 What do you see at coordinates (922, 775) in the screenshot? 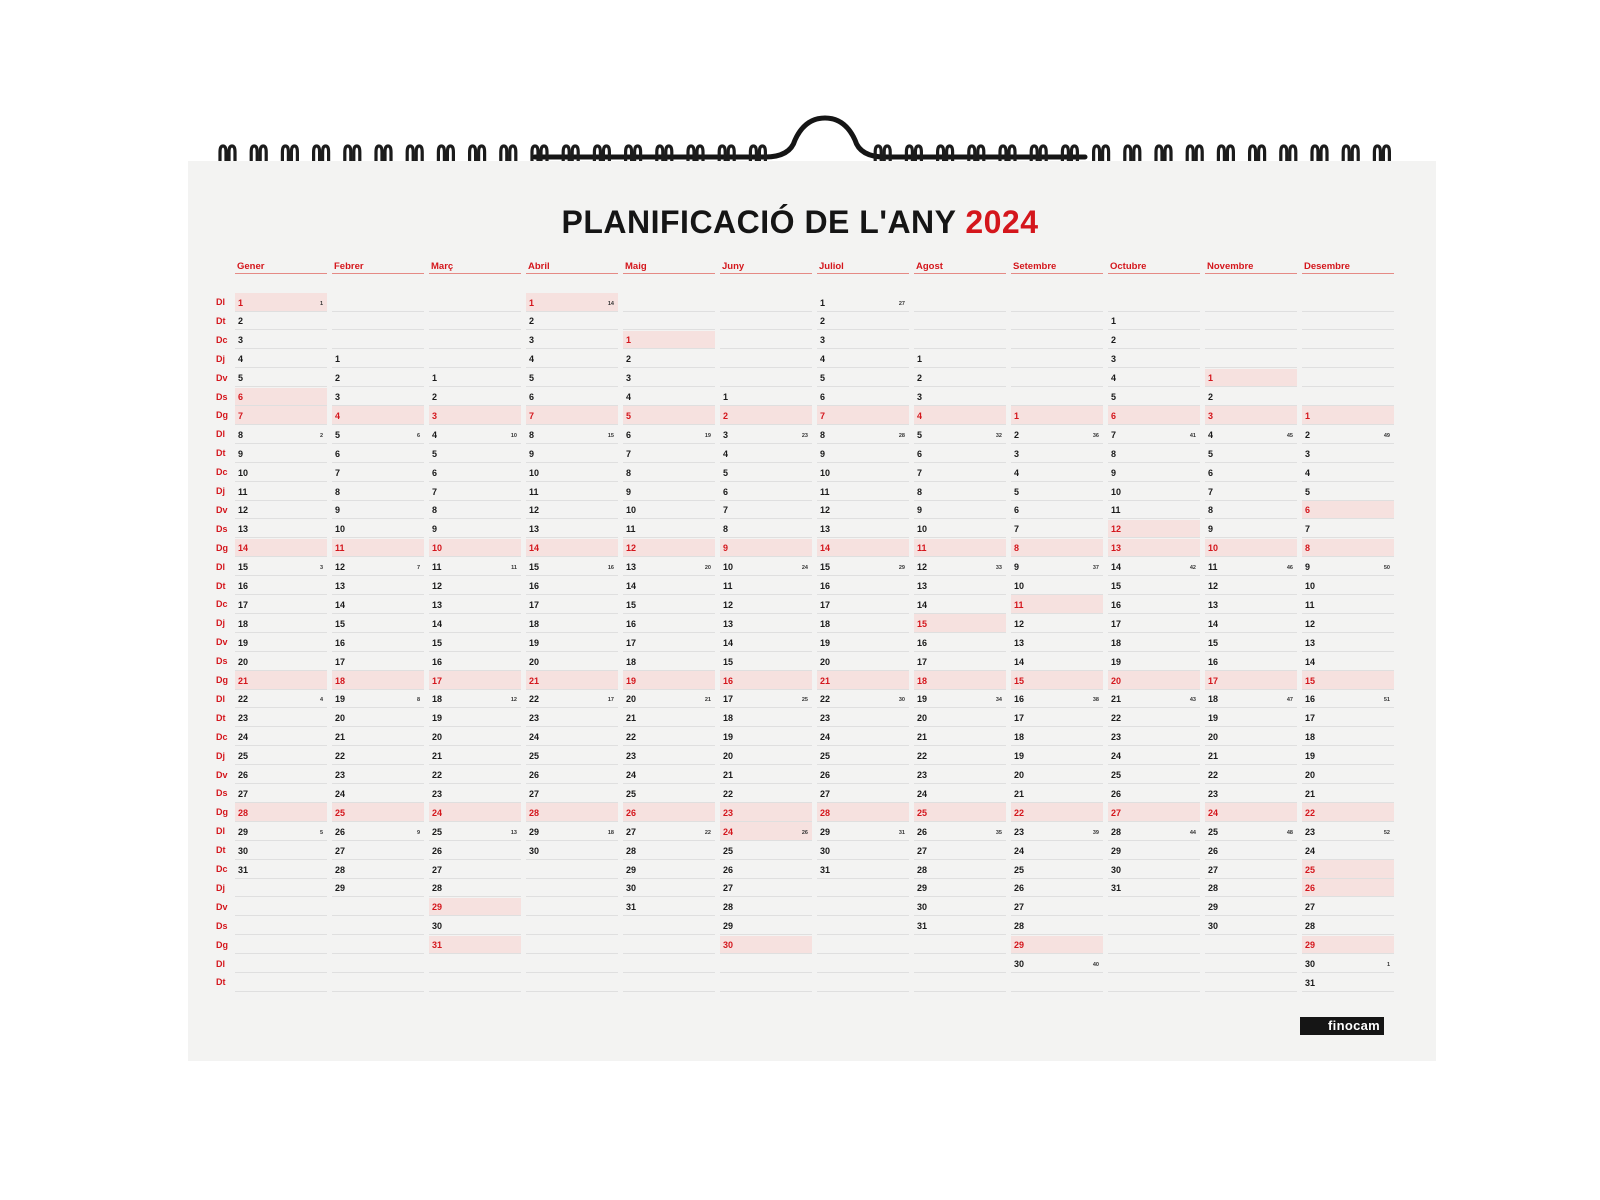
I see `day-number: 23` at bounding box center [922, 775].